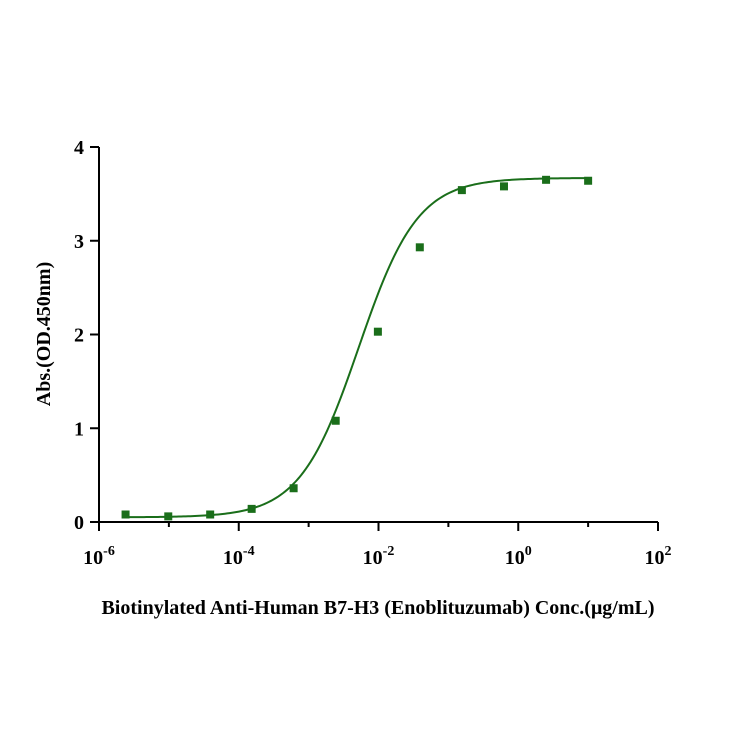  I want to click on x-tick-label: 10⁻⁶, so click(99, 556).